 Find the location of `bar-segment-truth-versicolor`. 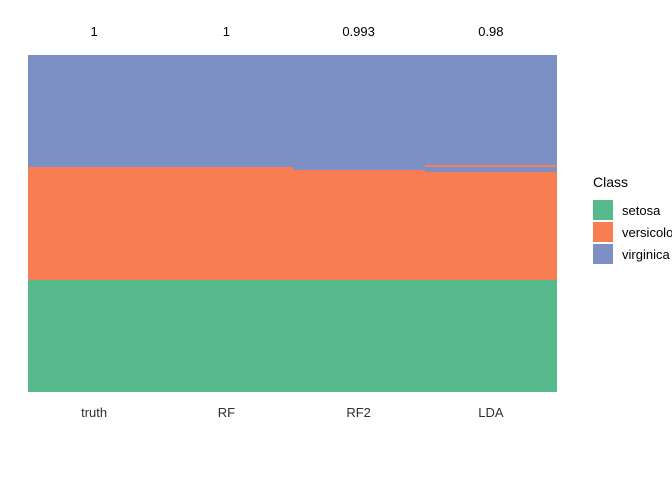

bar-segment-truth-versicolor is located at coordinates (94, 223).